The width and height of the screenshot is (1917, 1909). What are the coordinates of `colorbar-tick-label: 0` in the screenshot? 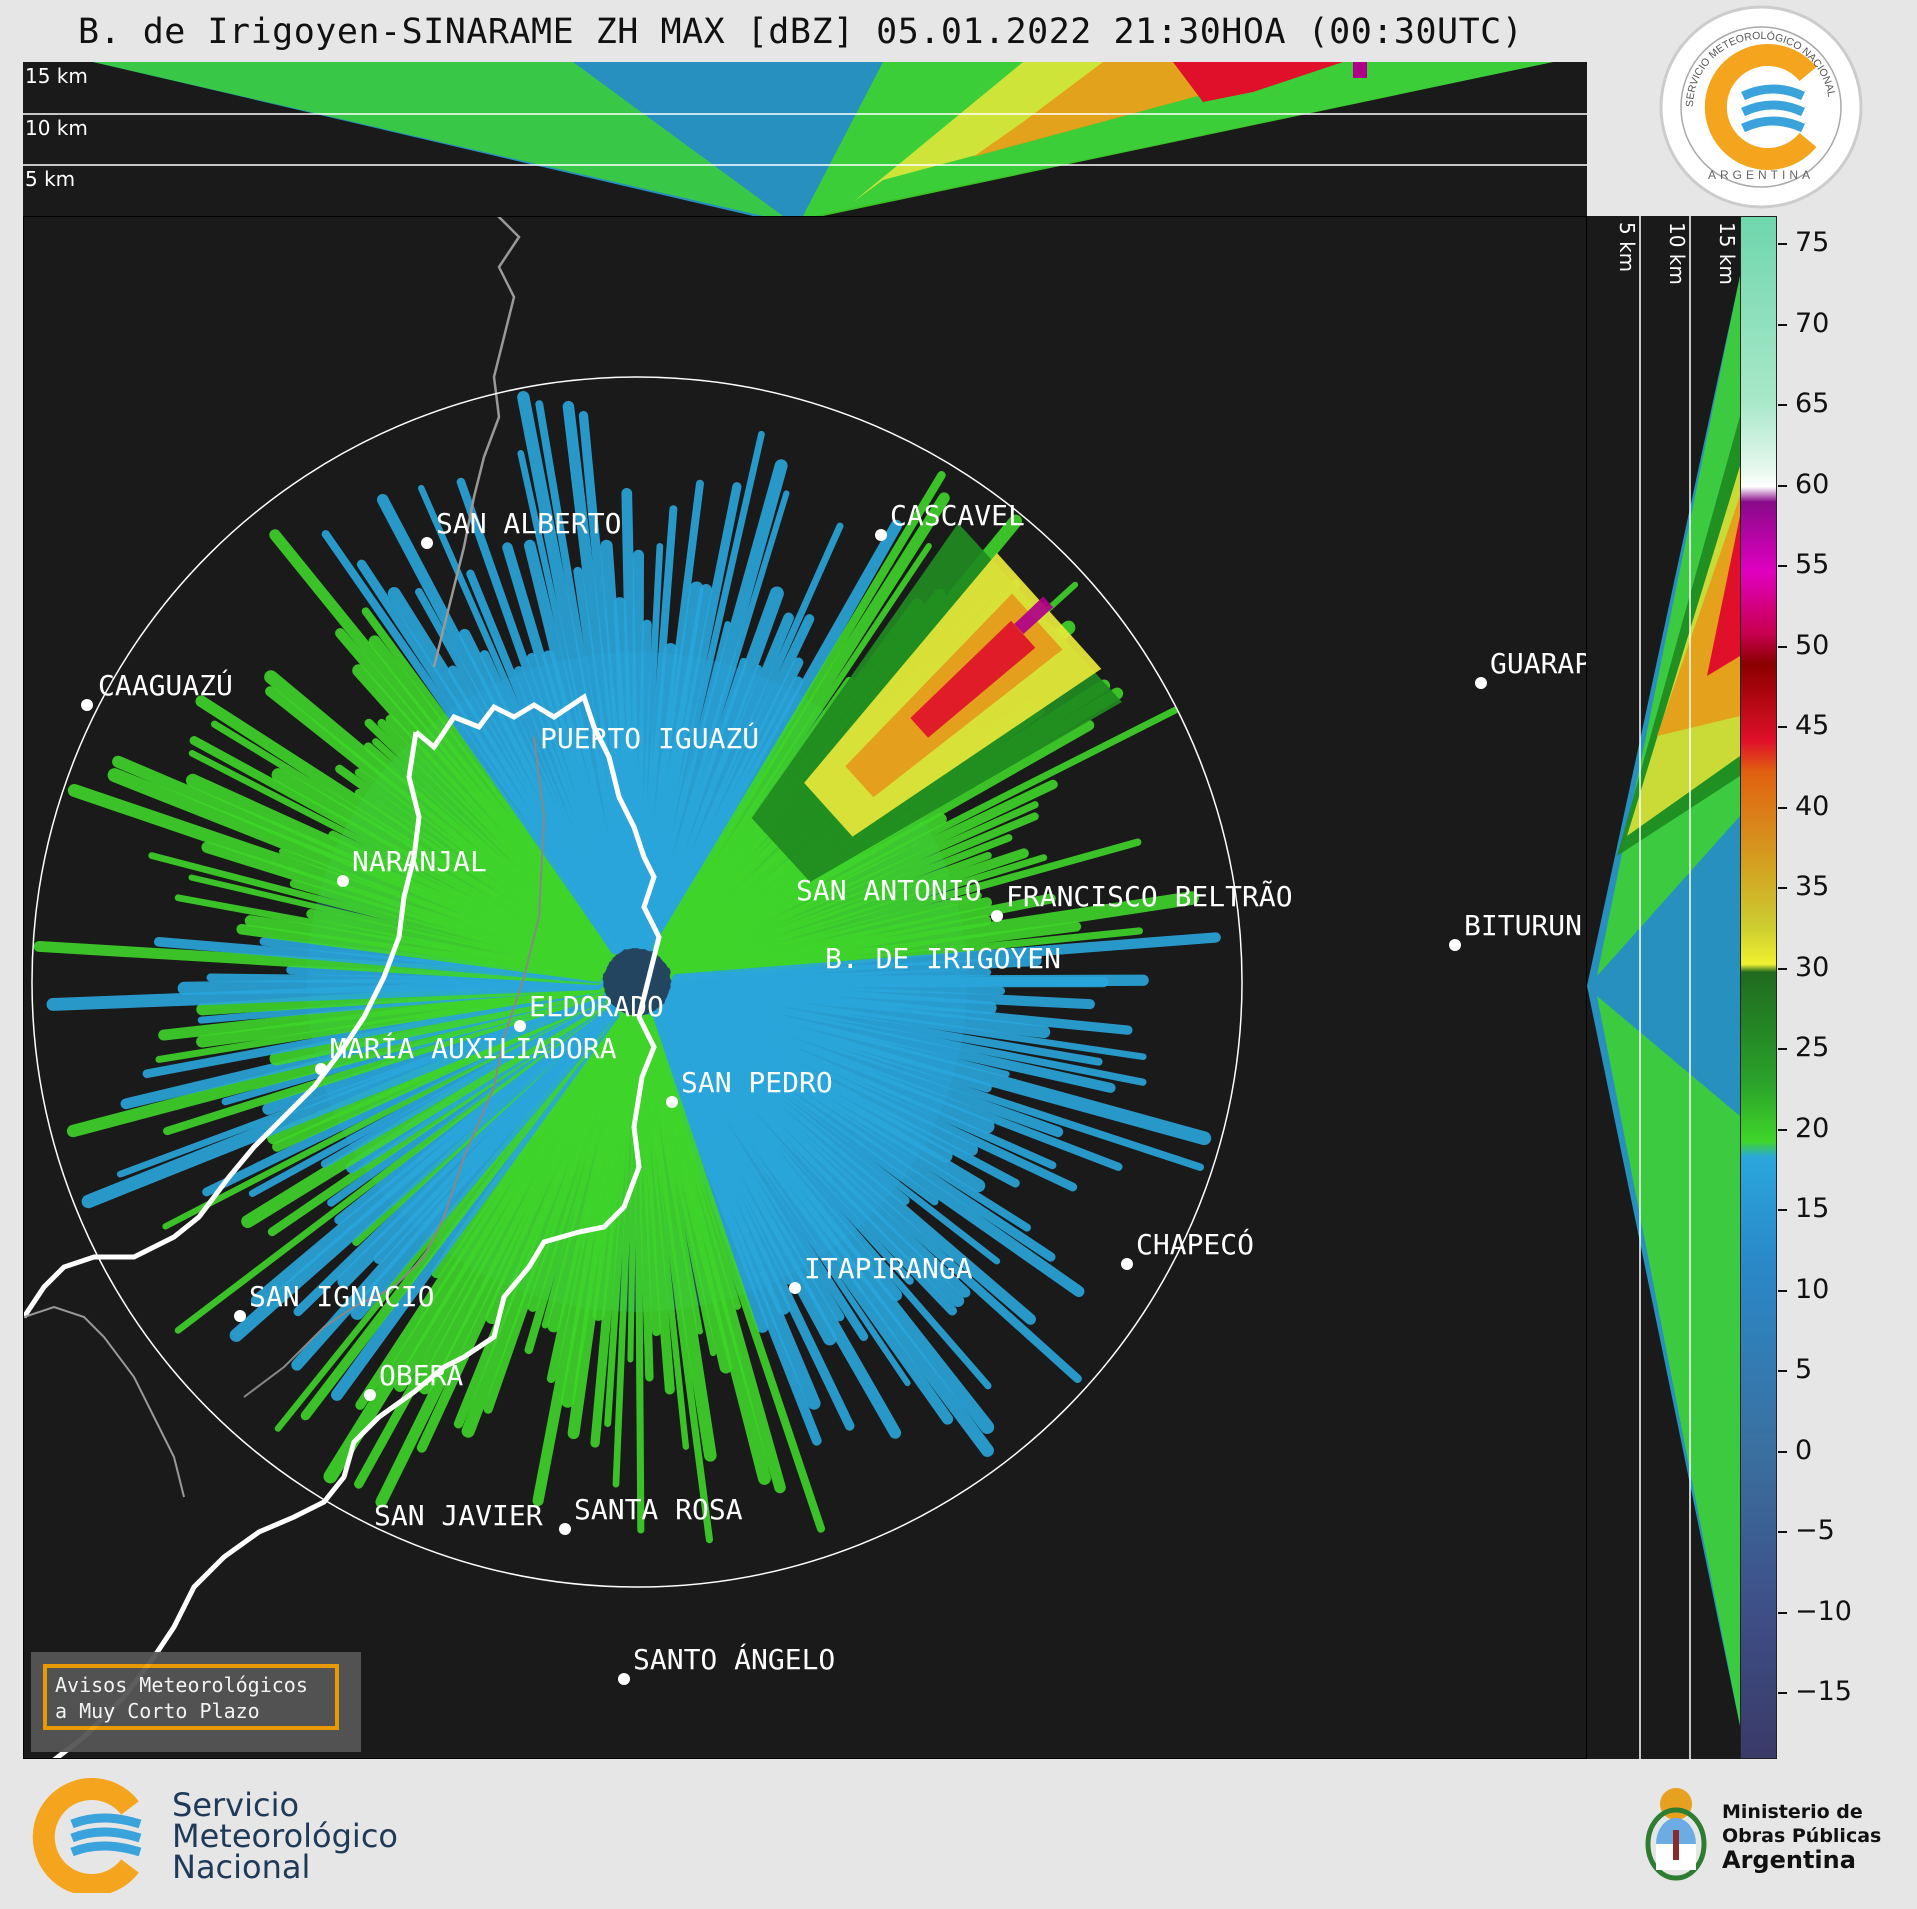 It's located at (1804, 1450).